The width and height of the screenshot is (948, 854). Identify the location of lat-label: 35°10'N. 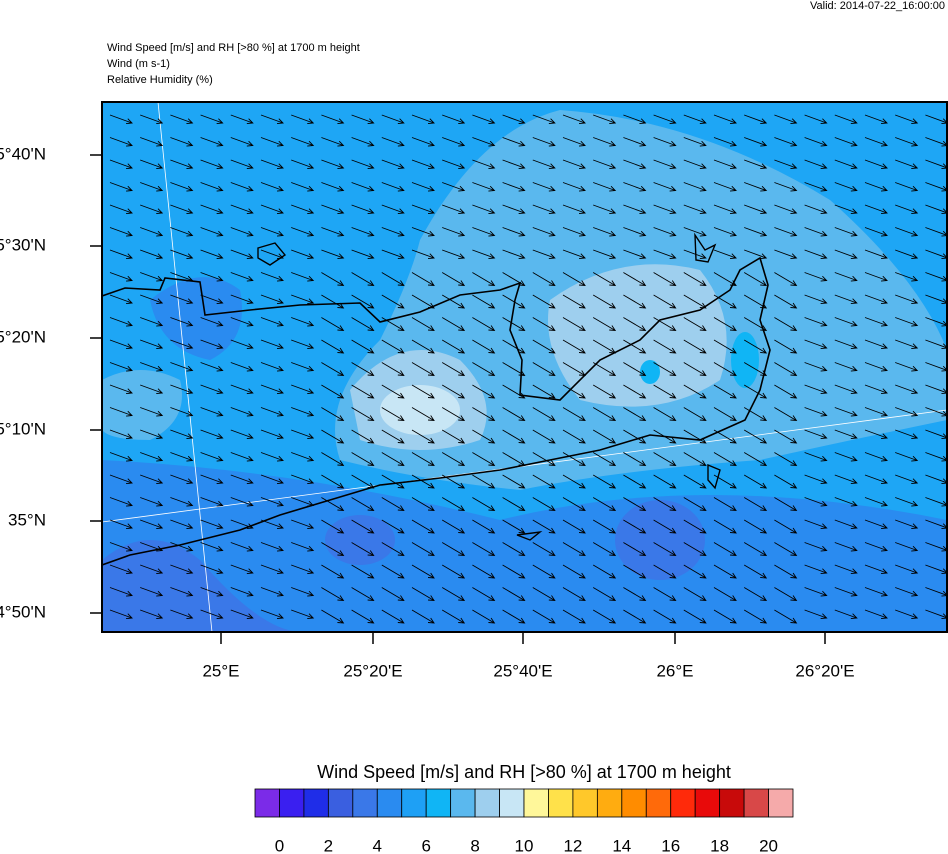
(23, 428).